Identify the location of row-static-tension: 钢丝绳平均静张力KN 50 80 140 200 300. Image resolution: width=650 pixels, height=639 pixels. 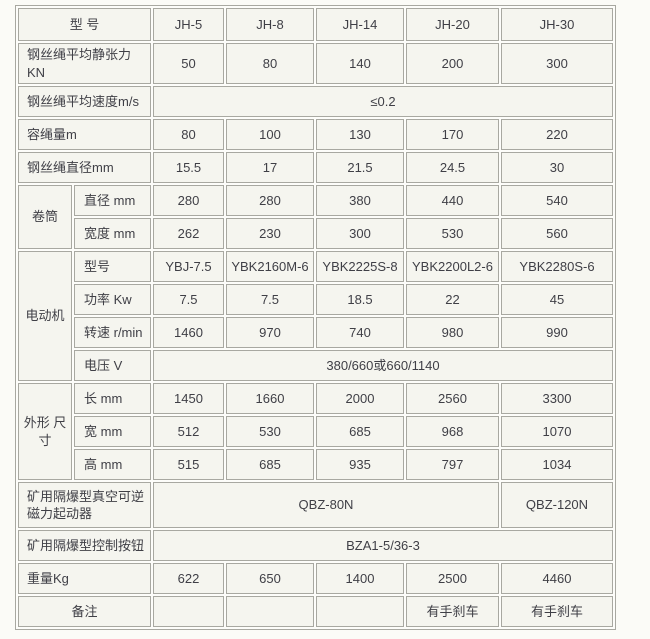
(315, 64).